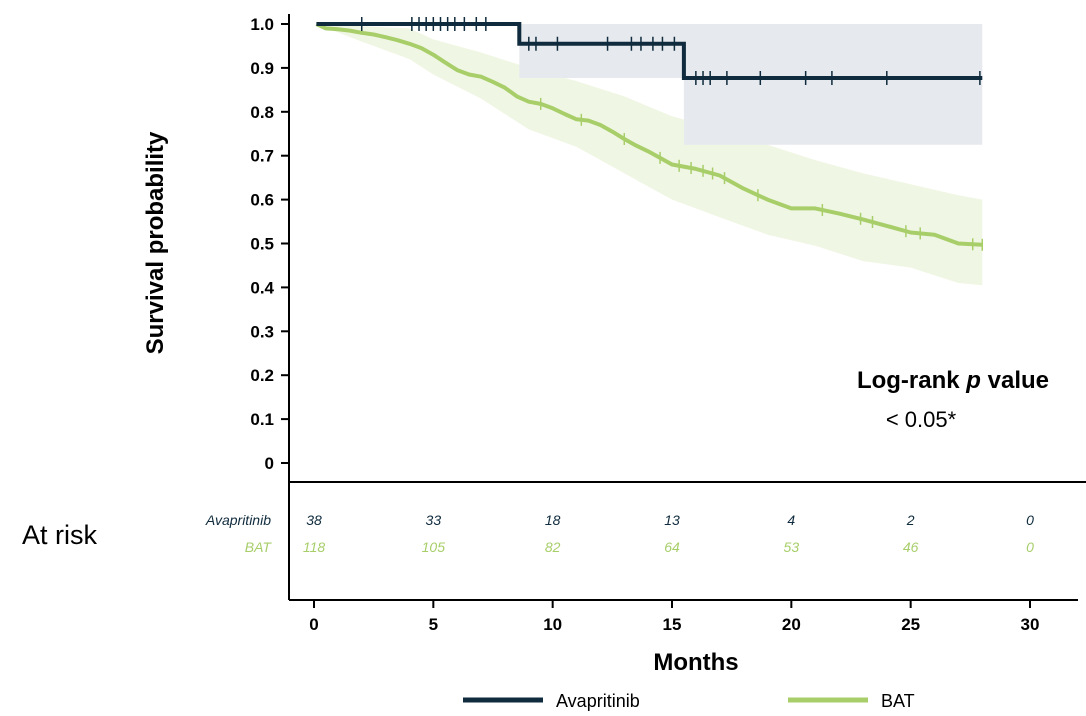  I want to click on x-tick-label: 10, so click(552, 624).